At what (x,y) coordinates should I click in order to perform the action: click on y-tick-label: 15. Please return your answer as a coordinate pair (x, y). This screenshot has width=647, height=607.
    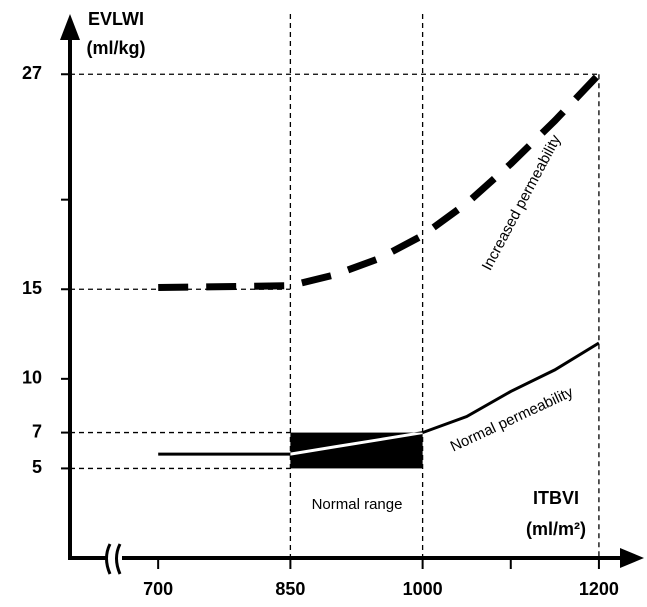
    Looking at the image, I should click on (32, 288).